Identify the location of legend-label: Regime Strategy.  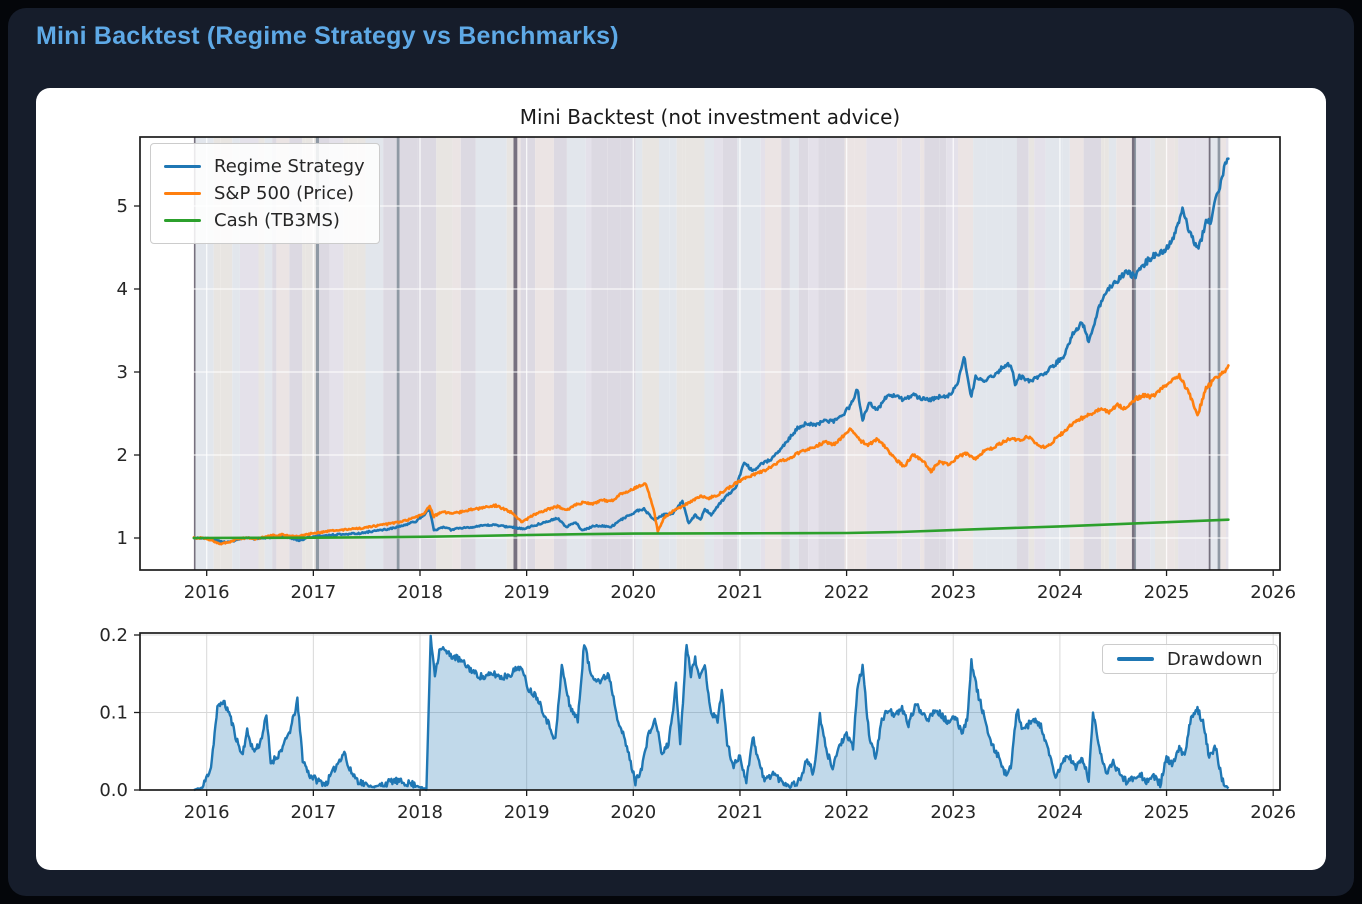
(289, 166).